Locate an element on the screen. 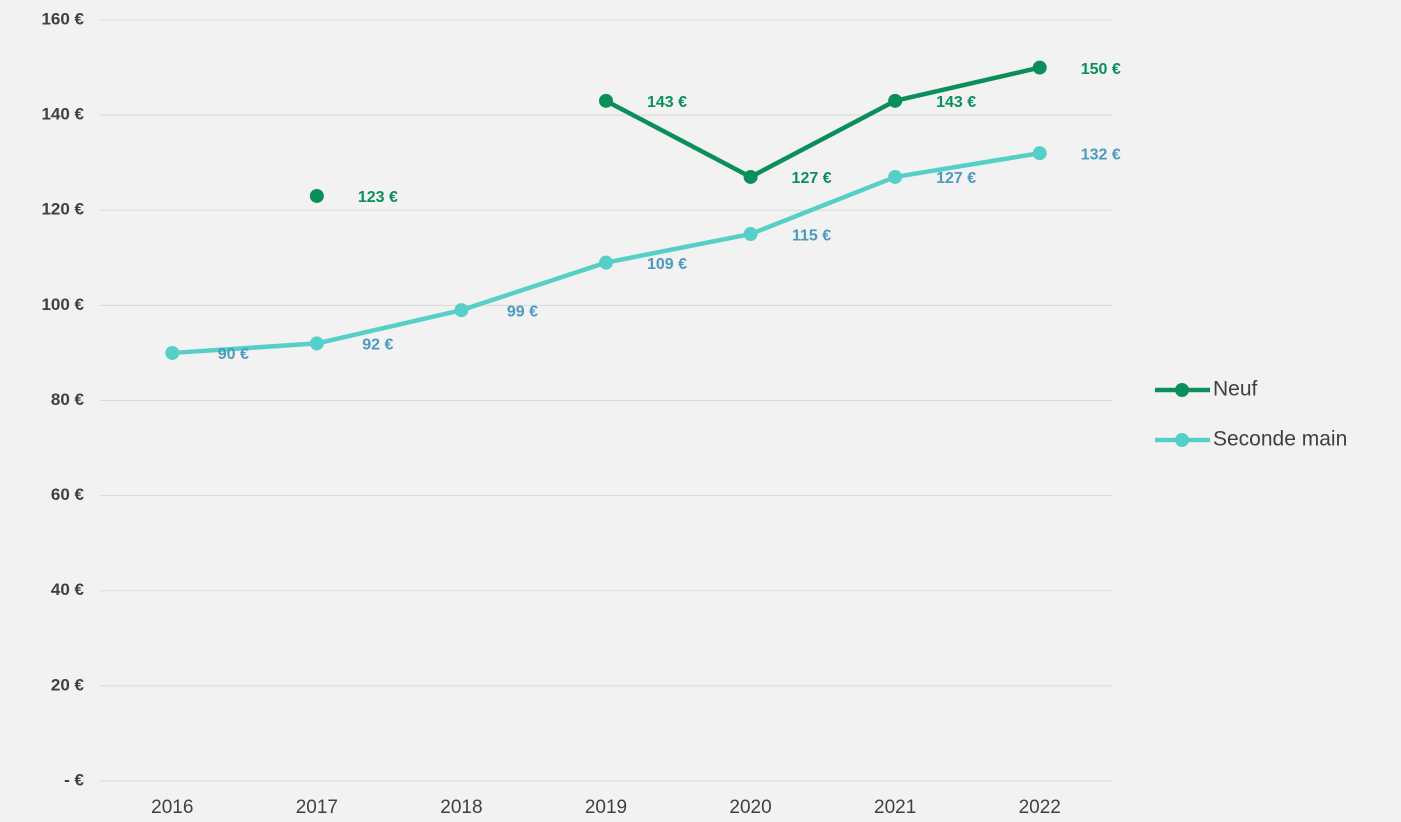  y-tick-label: - € is located at coordinates (74, 779).